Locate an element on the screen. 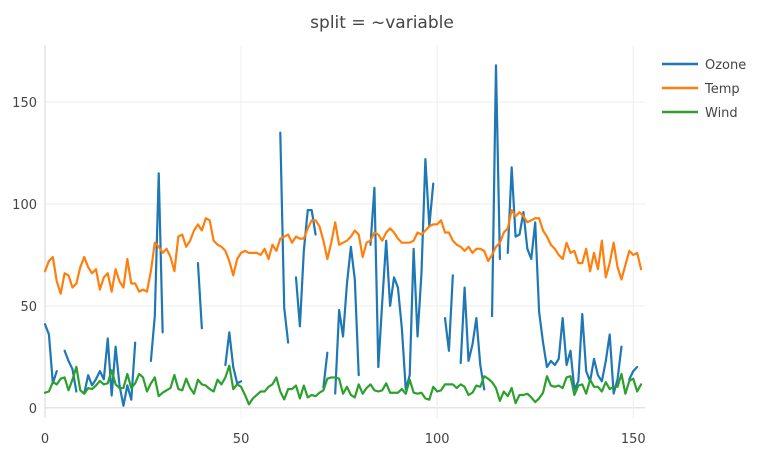 This screenshot has width=771, height=456. legend-label: Ozone is located at coordinates (725, 65).